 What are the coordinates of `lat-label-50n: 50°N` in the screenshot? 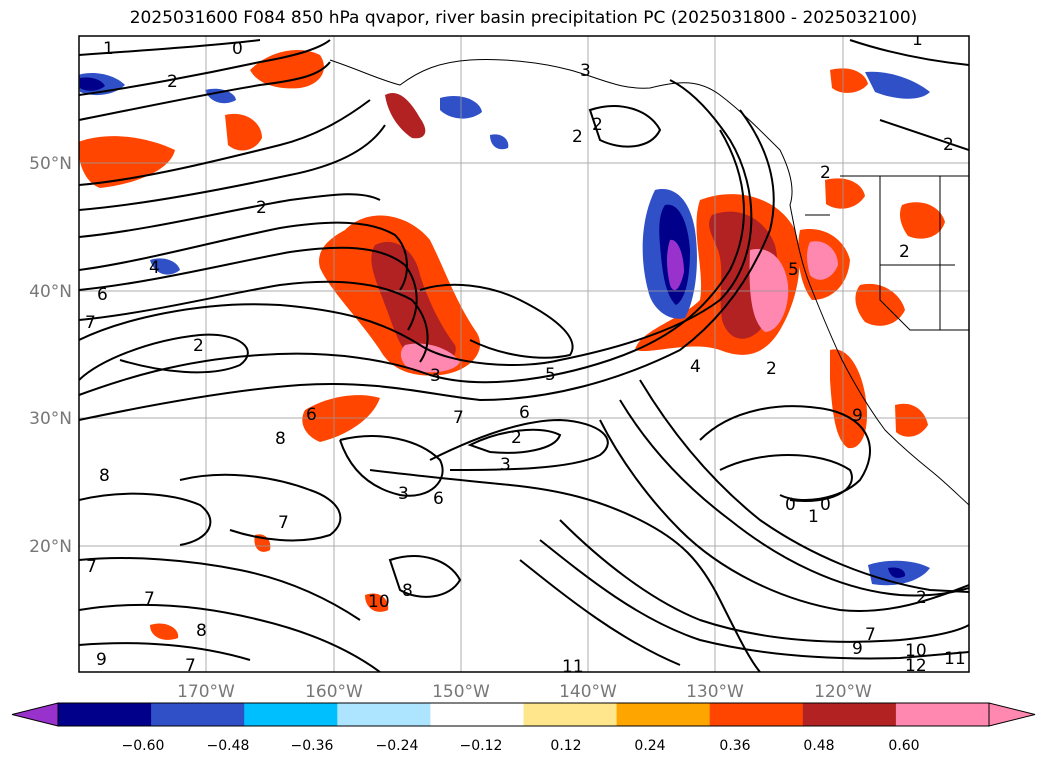 It's located at (50, 164).